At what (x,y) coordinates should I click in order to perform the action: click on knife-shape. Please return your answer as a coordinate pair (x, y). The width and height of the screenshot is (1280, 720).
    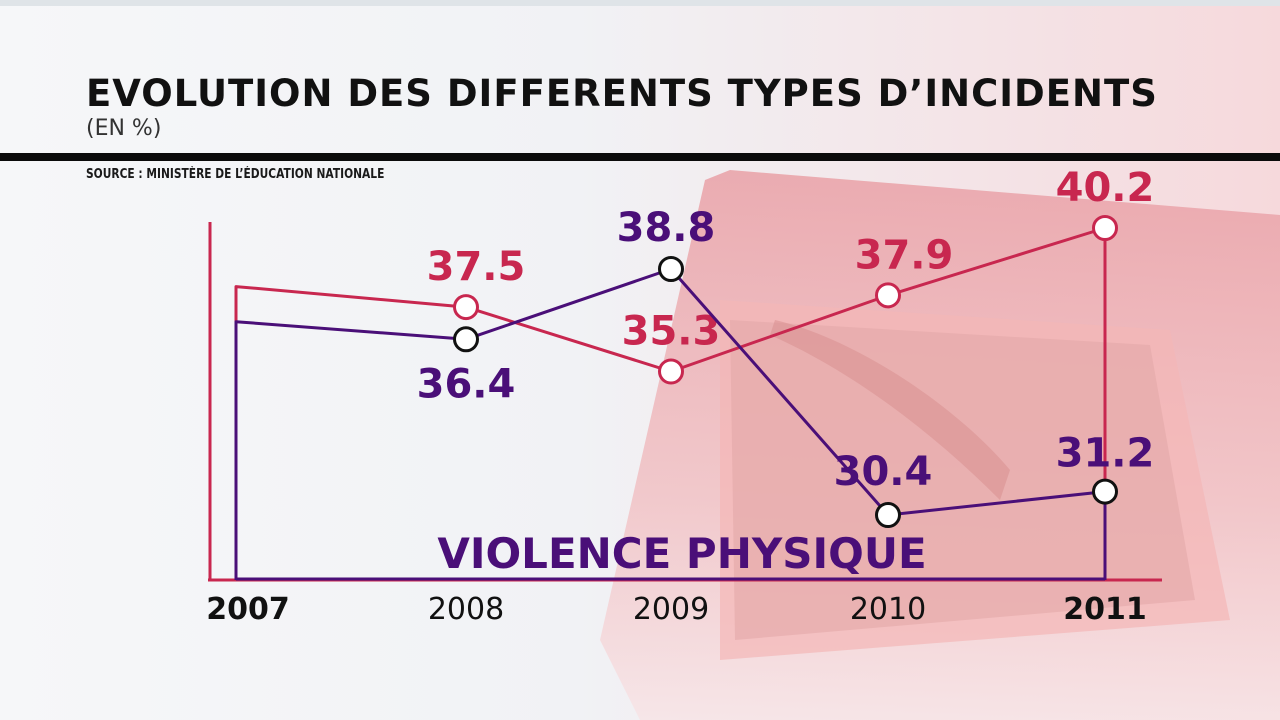
    Looking at the image, I should click on (890, 410).